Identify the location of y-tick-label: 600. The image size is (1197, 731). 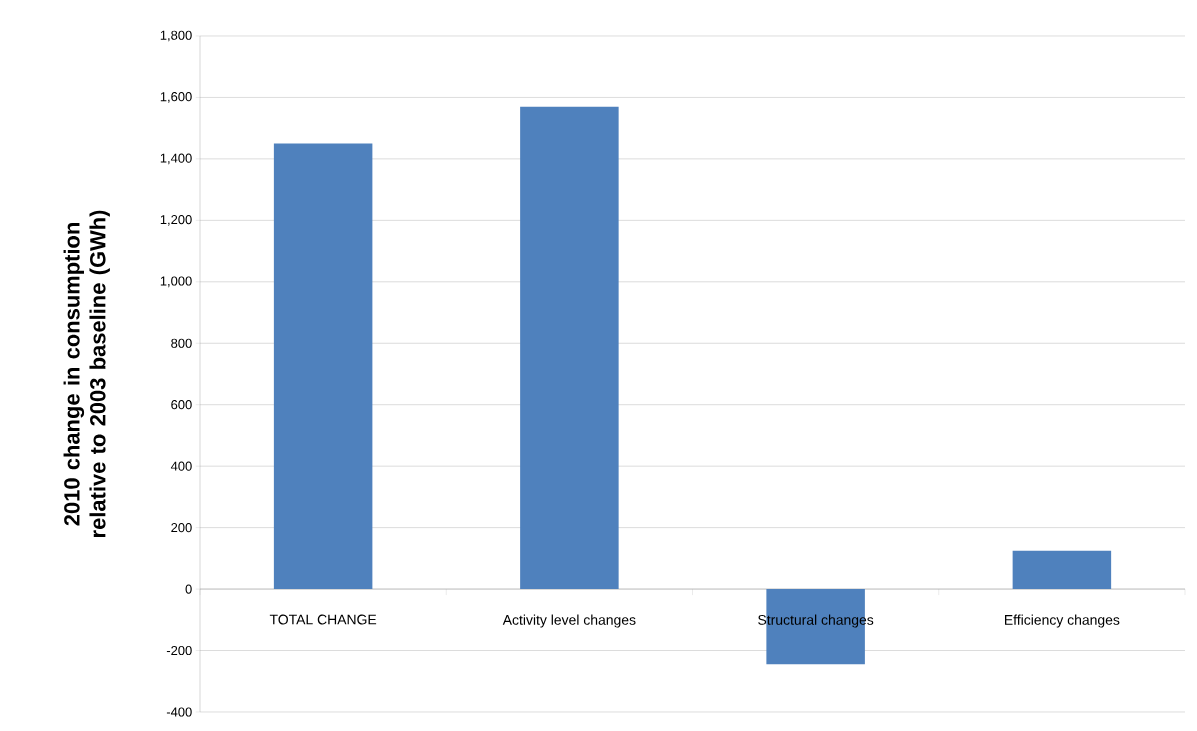
(181, 405).